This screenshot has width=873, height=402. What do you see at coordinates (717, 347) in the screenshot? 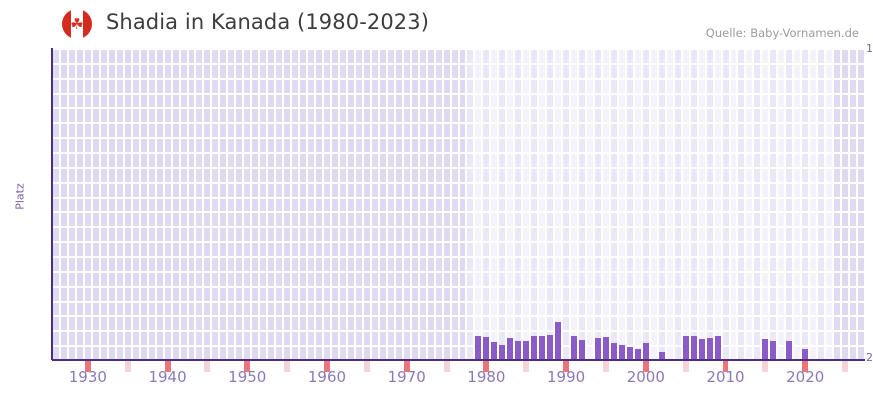
I see `bar-2009` at bounding box center [717, 347].